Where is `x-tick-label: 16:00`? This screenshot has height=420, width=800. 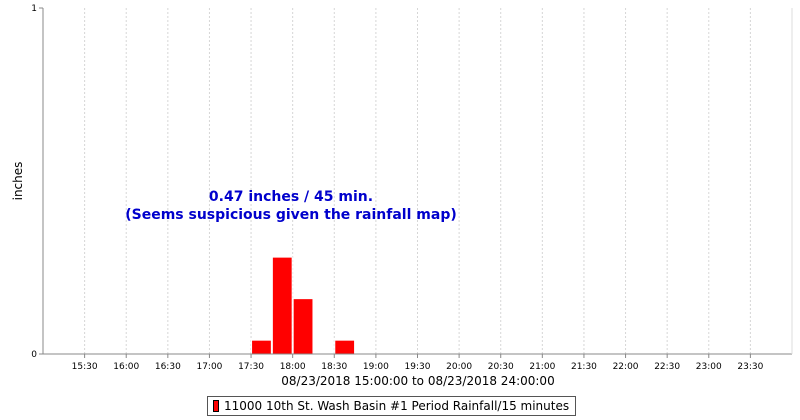 x-tick-label: 16:00 is located at coordinates (126, 367).